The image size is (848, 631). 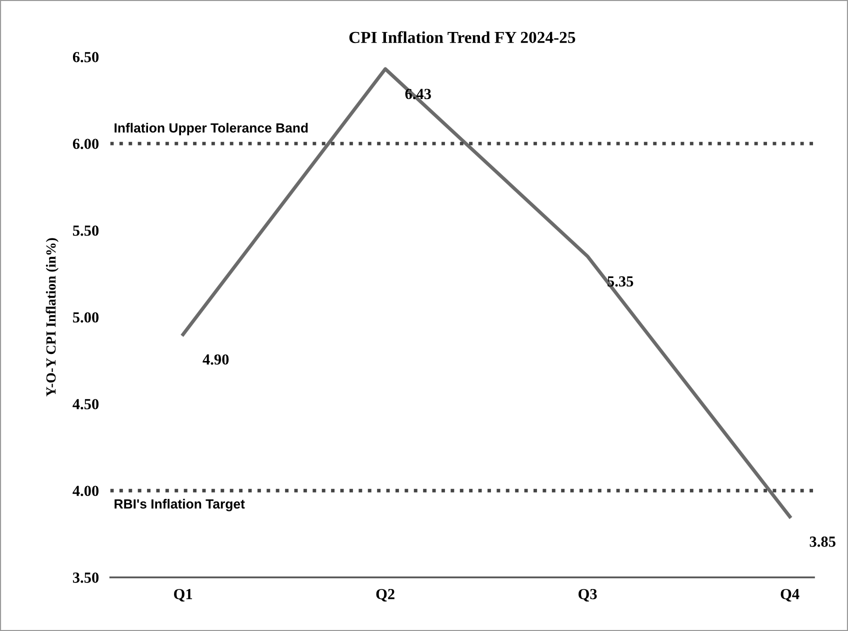 I want to click on y-tick-label: 4.50, so click(x=85, y=404).